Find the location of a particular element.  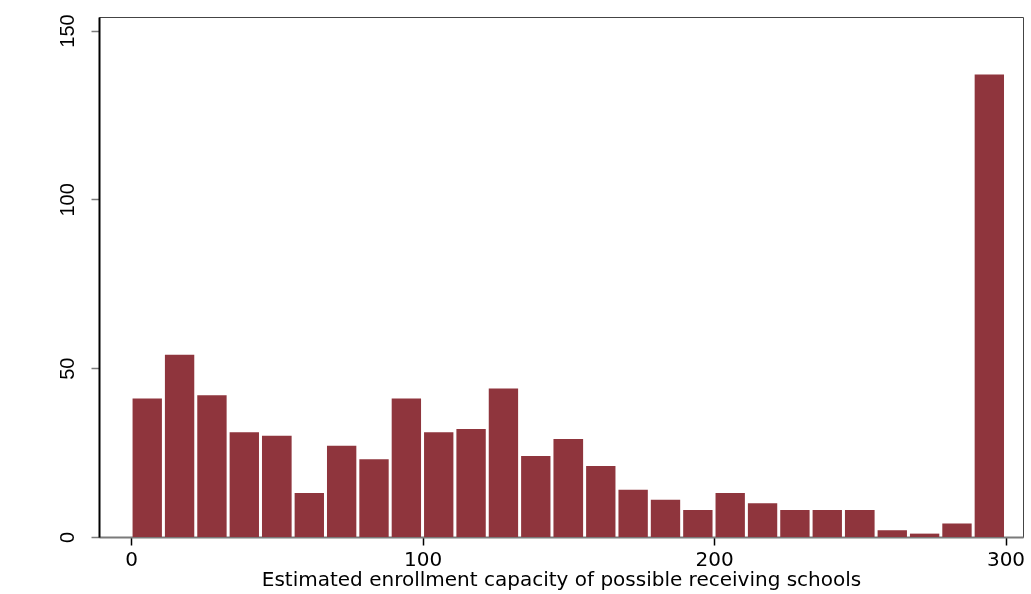

y-tick-label: 50 is located at coordinates (66, 368).